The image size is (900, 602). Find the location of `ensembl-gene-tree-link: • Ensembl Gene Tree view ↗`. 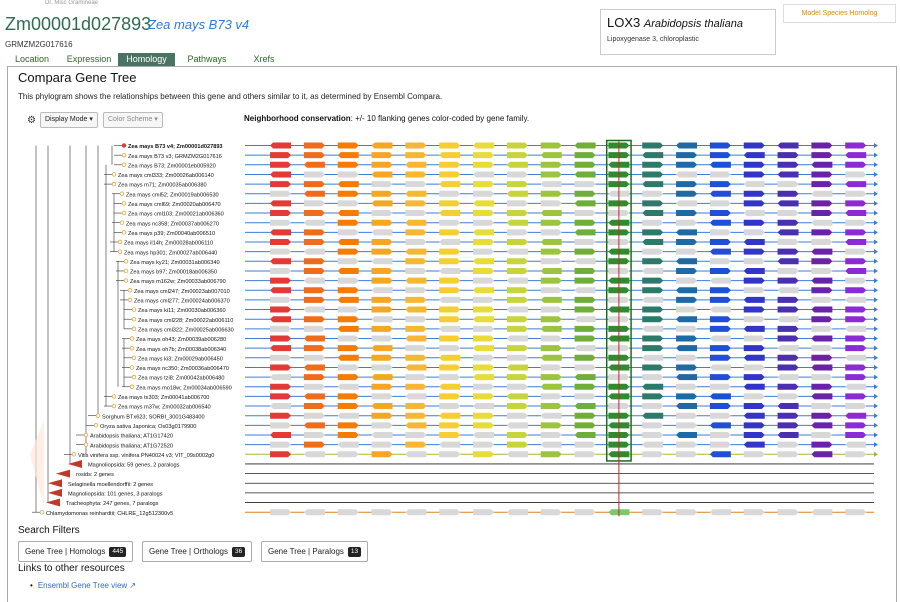

ensembl-gene-tree-link: • Ensembl Gene Tree view ↗ is located at coordinates (83, 585).